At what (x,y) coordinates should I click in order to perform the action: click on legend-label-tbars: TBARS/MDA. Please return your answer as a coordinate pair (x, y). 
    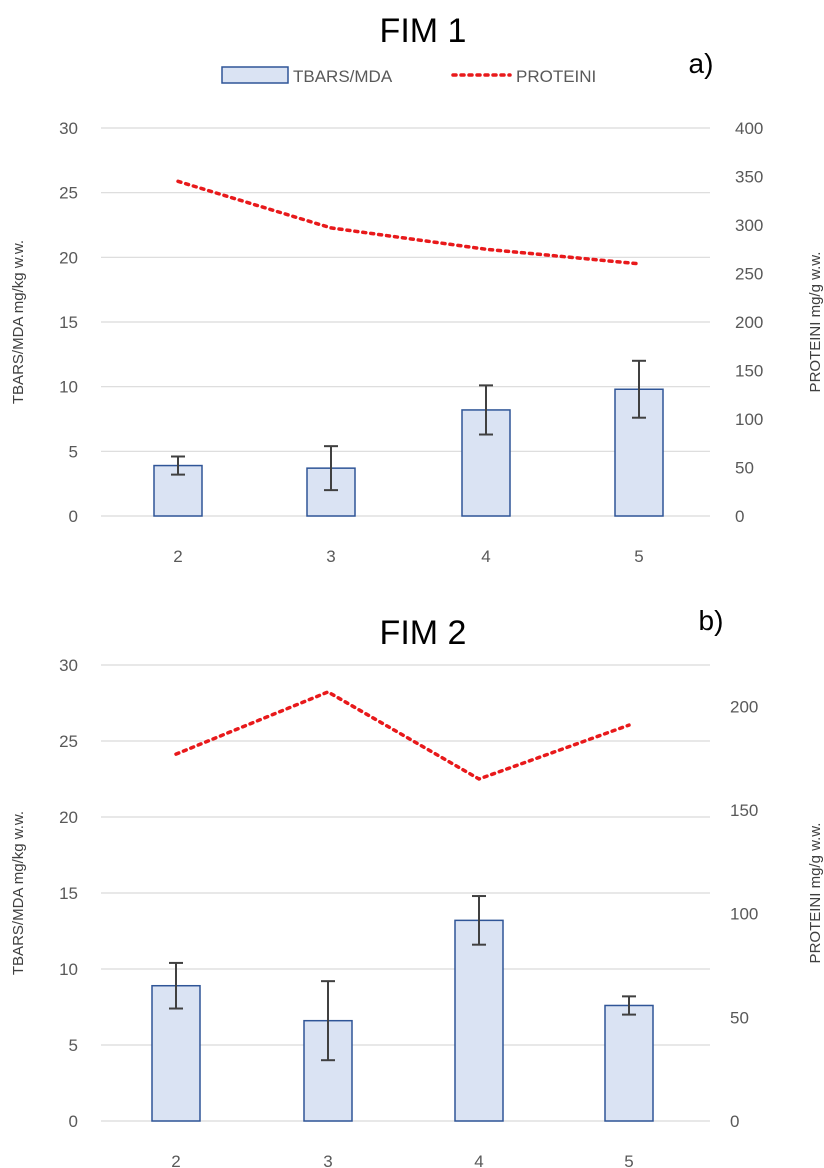
    Looking at the image, I should click on (343, 76).